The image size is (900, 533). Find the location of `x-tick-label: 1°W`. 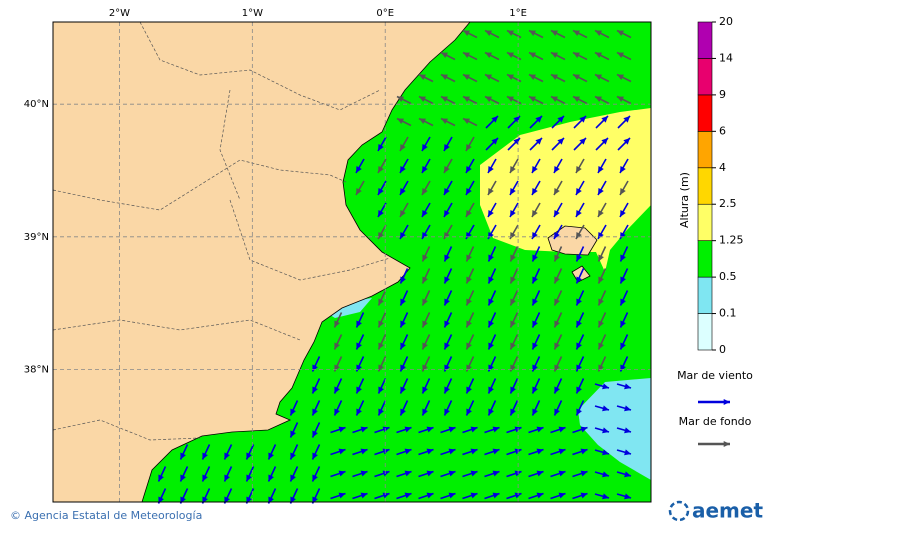

x-tick-label: 1°W is located at coordinates (252, 13).